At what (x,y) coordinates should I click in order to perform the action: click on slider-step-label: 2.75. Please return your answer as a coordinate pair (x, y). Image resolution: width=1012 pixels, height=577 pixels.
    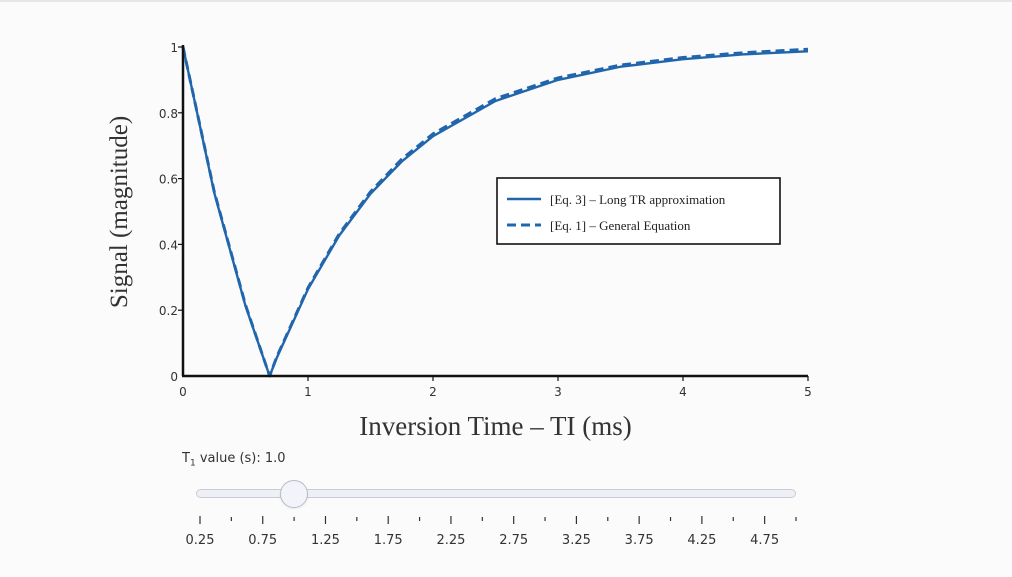
    Looking at the image, I should click on (514, 540).